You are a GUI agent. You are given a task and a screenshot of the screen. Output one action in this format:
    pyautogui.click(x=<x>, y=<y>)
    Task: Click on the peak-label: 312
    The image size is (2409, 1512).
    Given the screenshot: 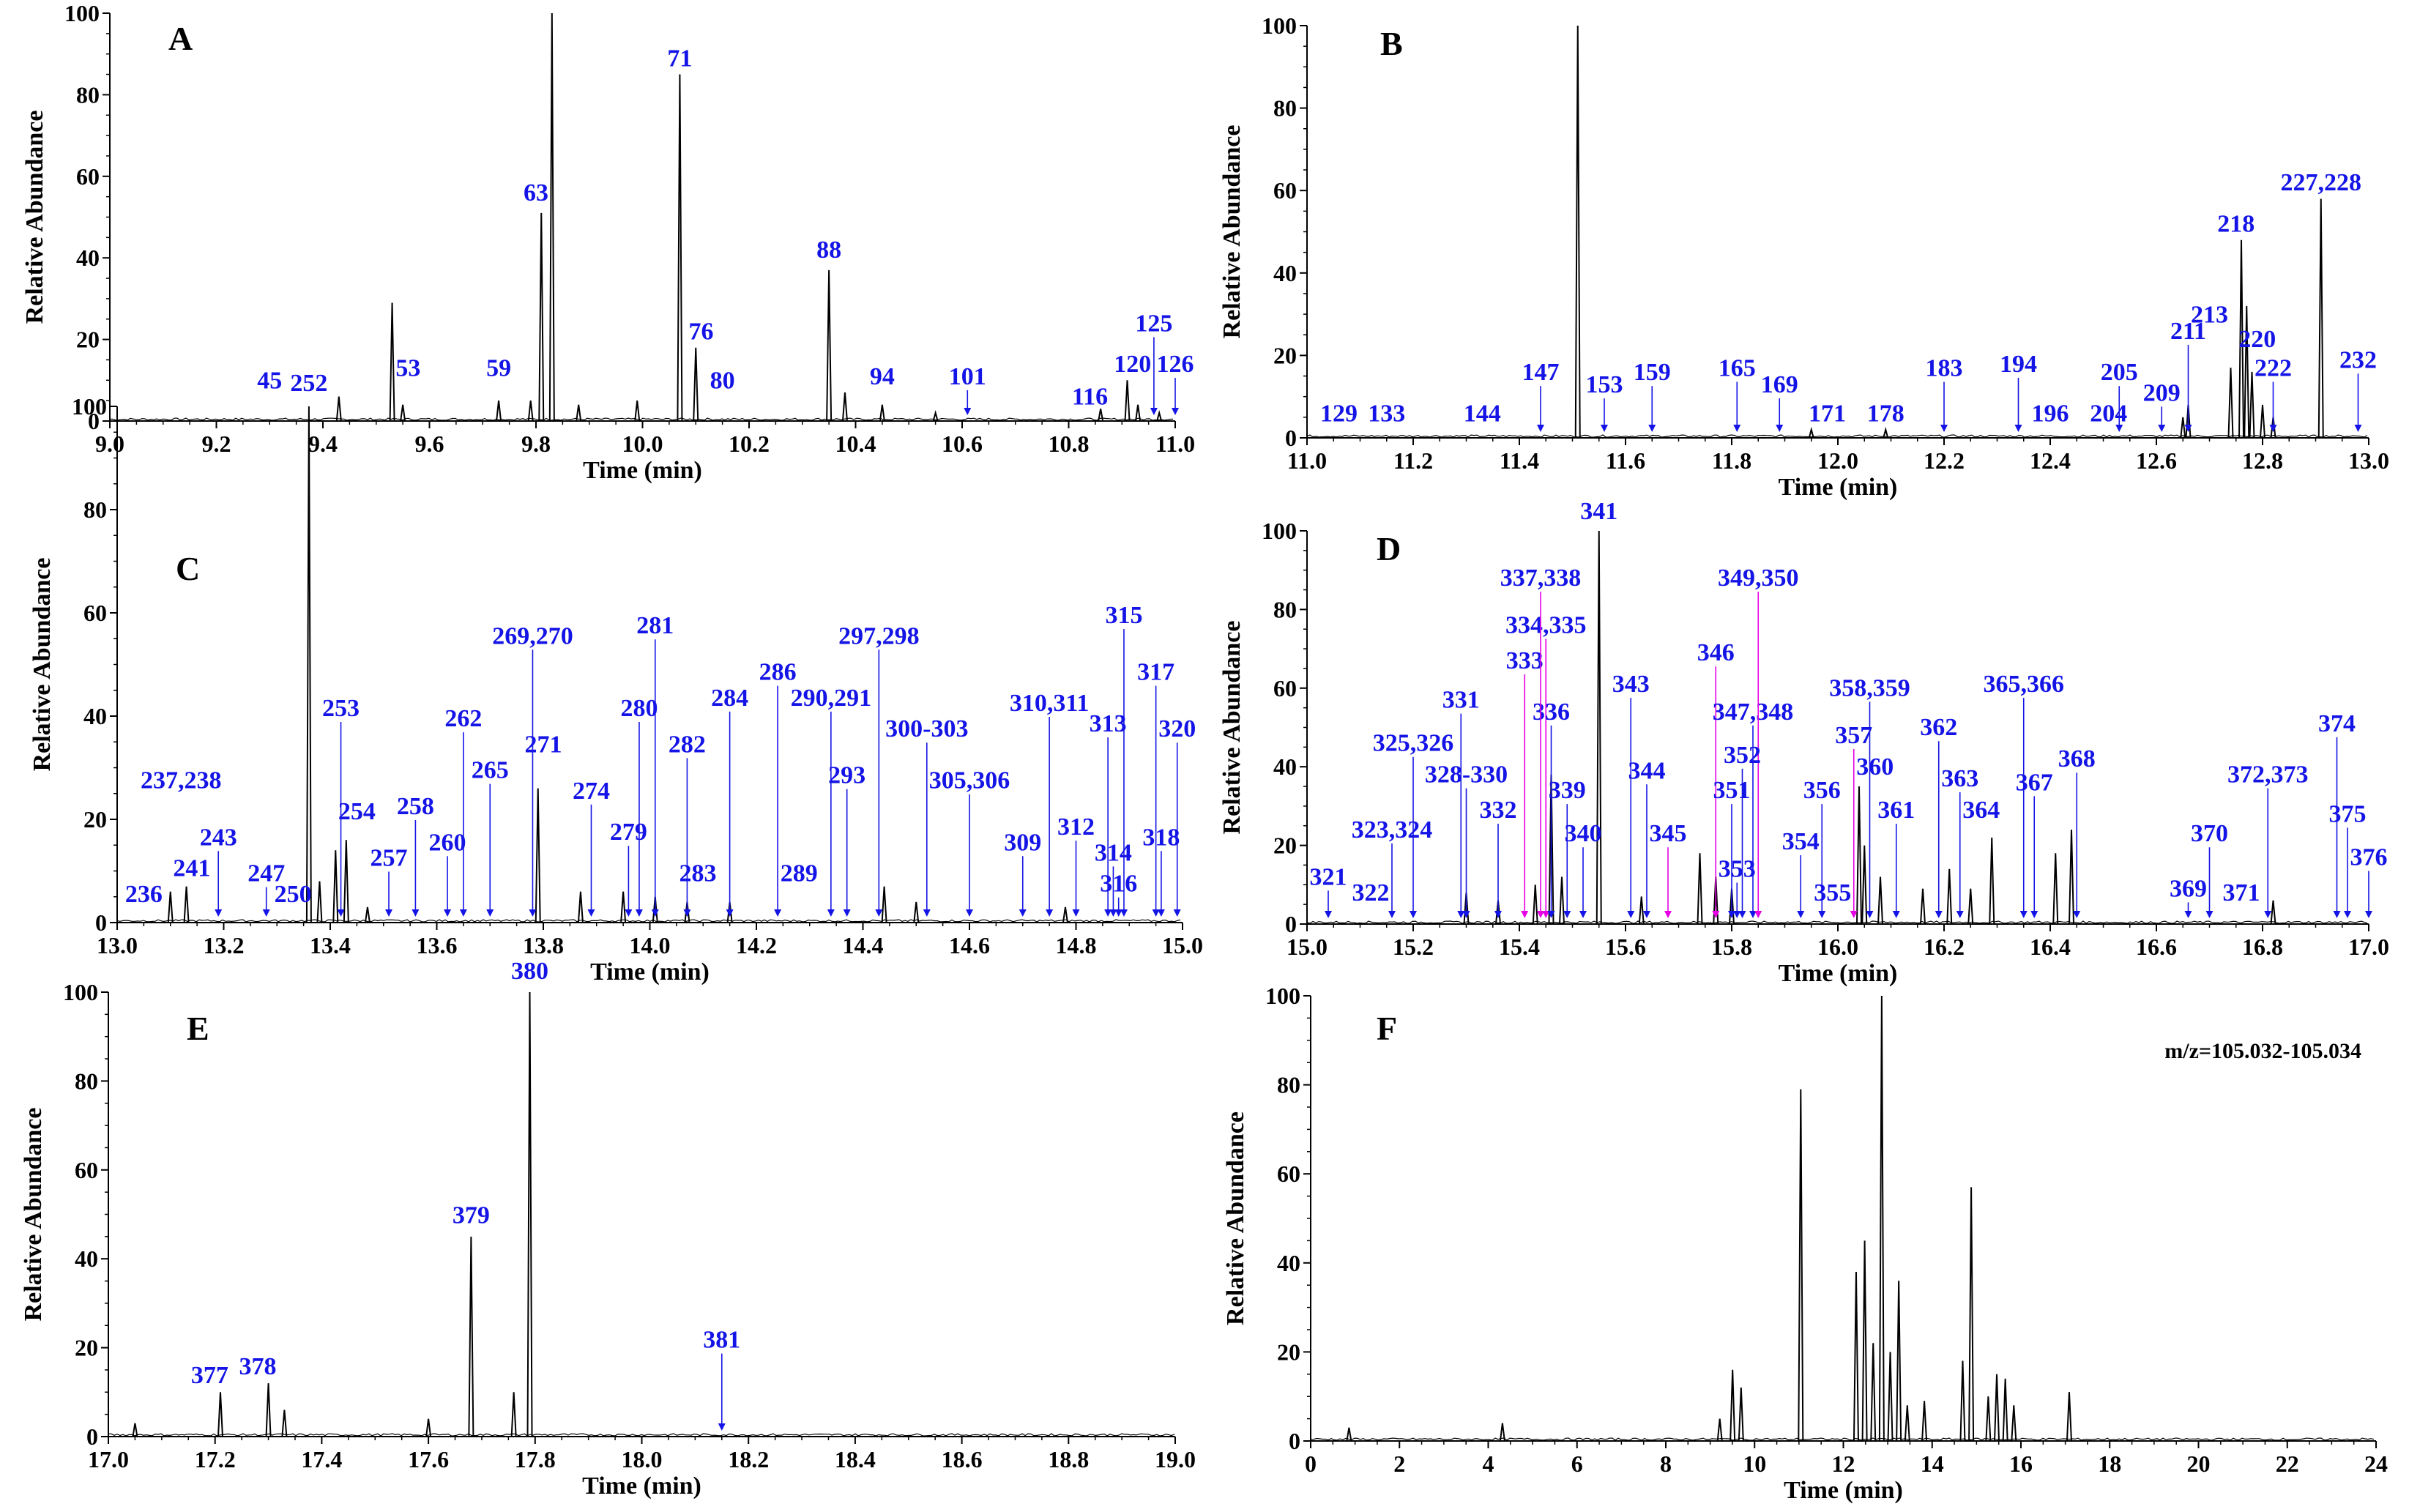 What is the action you would take?
    pyautogui.click(x=1076, y=827)
    